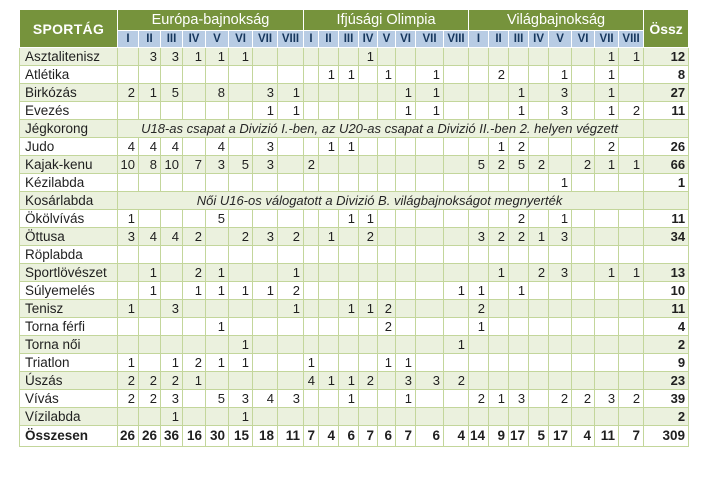 The width and height of the screenshot is (712, 489). I want to click on table-row: Röplabda, so click(354, 254).